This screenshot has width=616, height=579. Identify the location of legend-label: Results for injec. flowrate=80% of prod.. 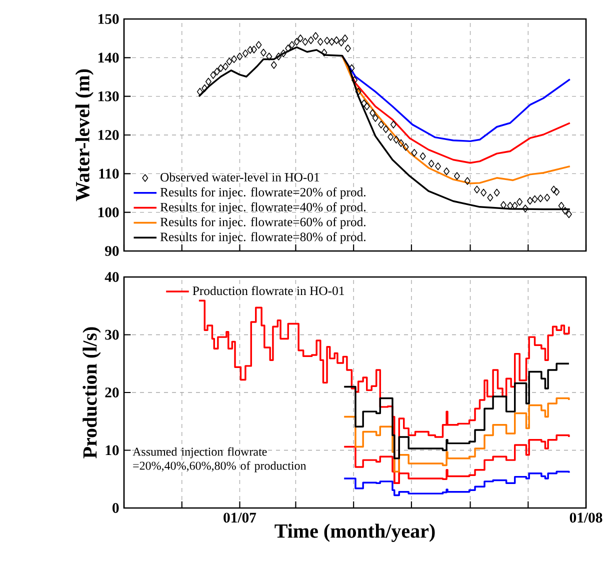
(263, 238).